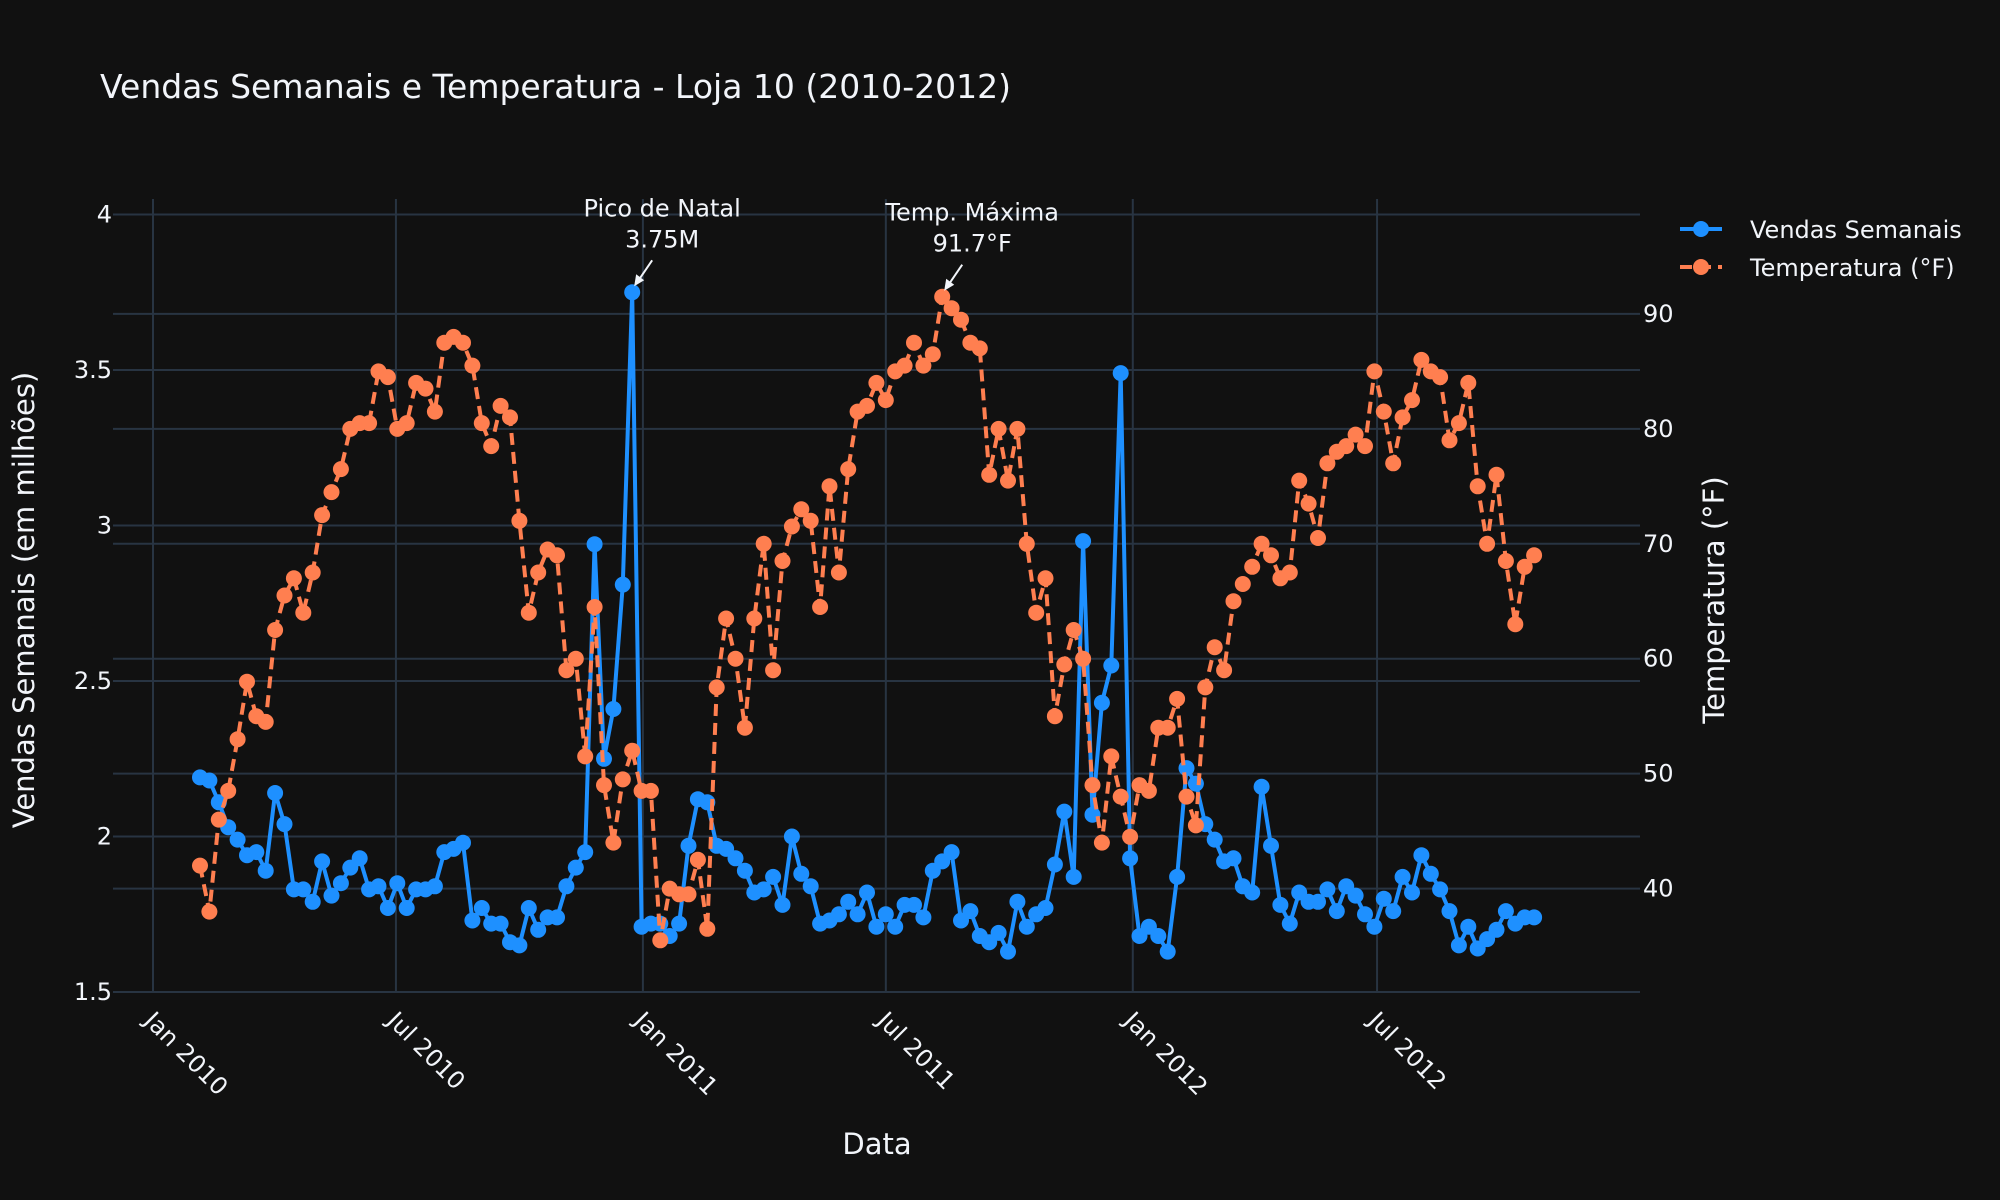 The height and width of the screenshot is (1200, 2000). I want to click on legend-item-temperature: Temperatura (°F), so click(1817, 268).